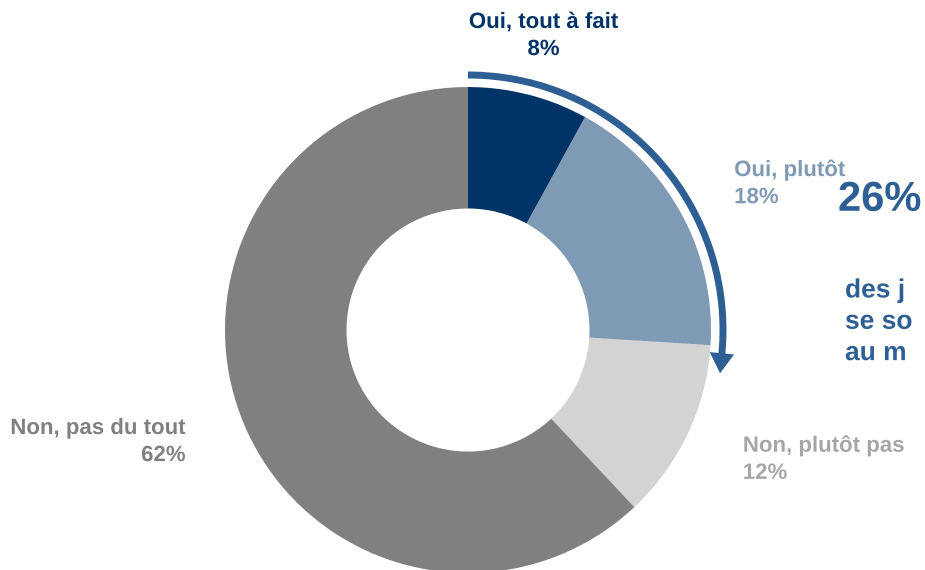  I want to click on slice-label: Oui, tout à fait, so click(544, 22).